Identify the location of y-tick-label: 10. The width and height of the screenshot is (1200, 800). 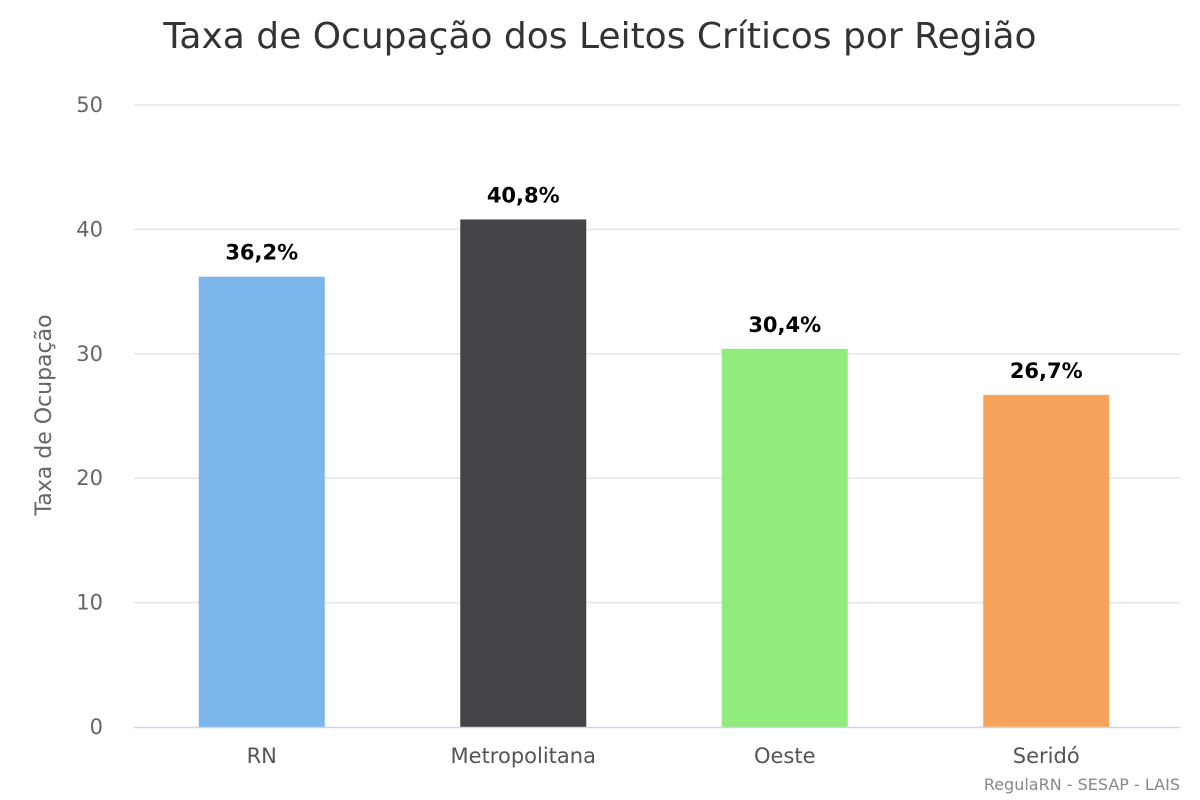
(89, 603).